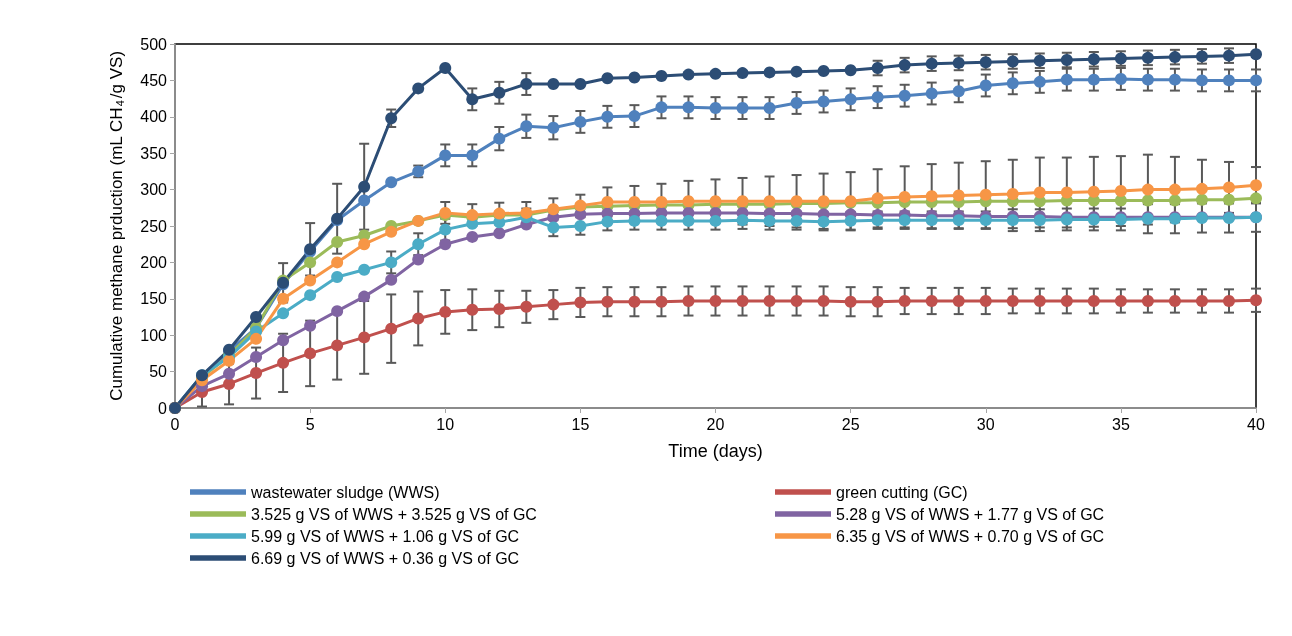 Image resolution: width=1292 pixels, height=636 pixels. Describe the element at coordinates (394, 514) in the screenshot. I see `legend-label: 3.525 g VS of WWS + 3.525 g VS of GC` at that location.